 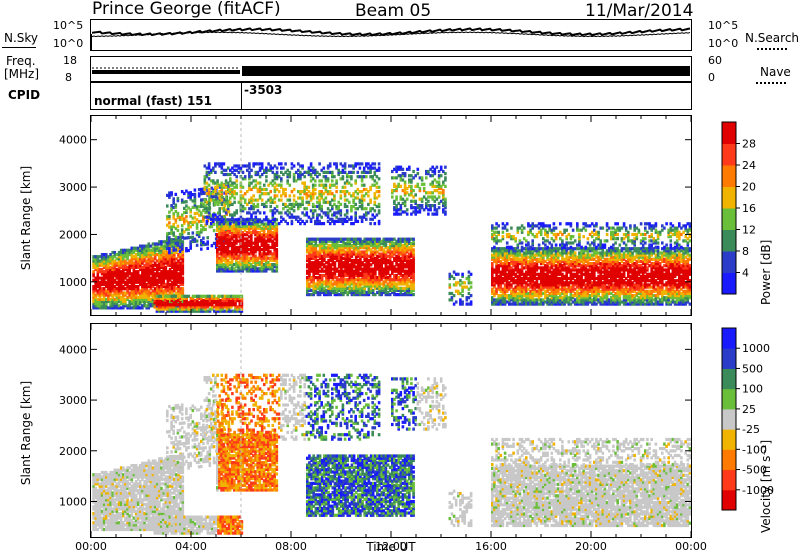 What do you see at coordinates (772, 38) in the screenshot?
I see `nsearch-label: N.Search` at bounding box center [772, 38].